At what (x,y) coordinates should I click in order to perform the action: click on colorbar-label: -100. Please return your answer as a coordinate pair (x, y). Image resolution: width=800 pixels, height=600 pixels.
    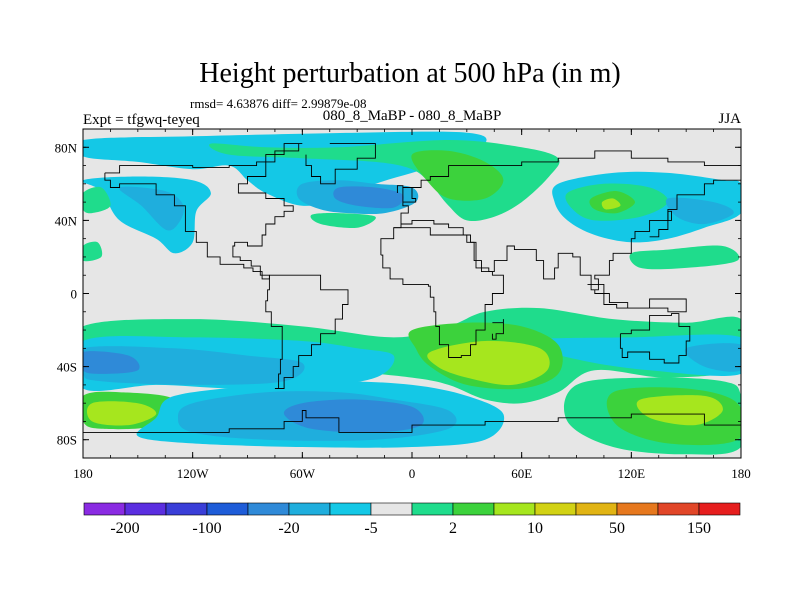
    Looking at the image, I should click on (206, 528).